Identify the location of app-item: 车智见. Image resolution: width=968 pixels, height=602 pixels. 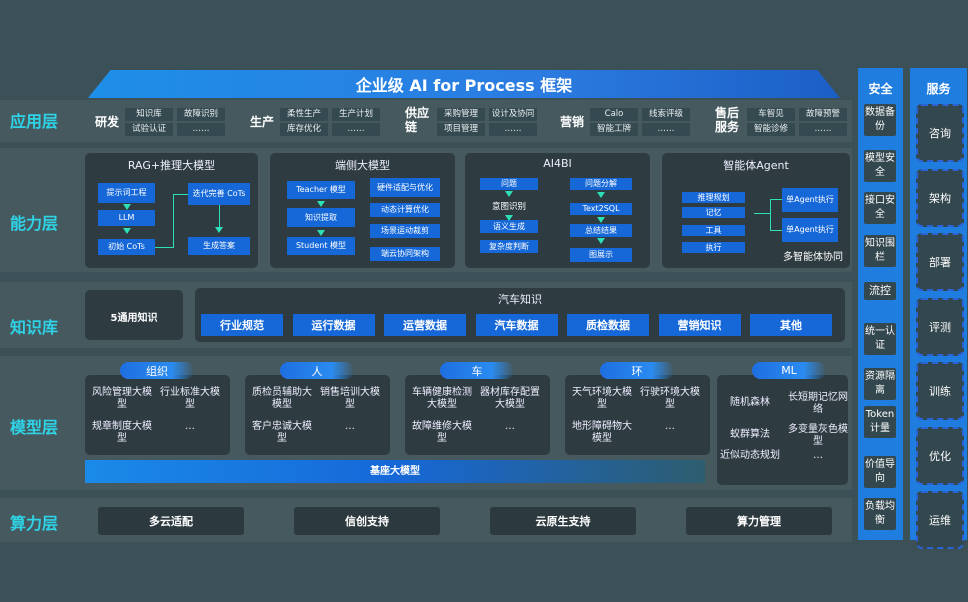
(771, 114).